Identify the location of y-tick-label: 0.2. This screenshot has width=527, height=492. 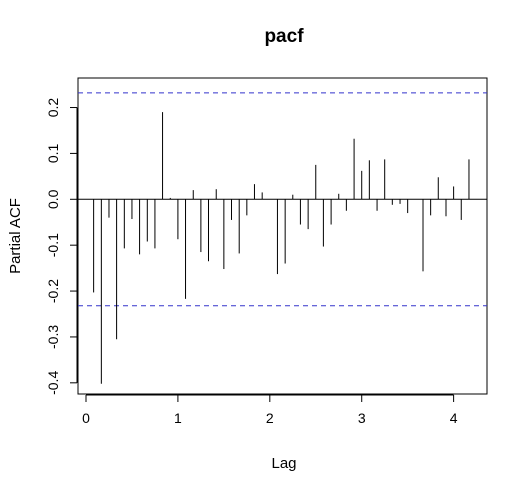
(53, 108).